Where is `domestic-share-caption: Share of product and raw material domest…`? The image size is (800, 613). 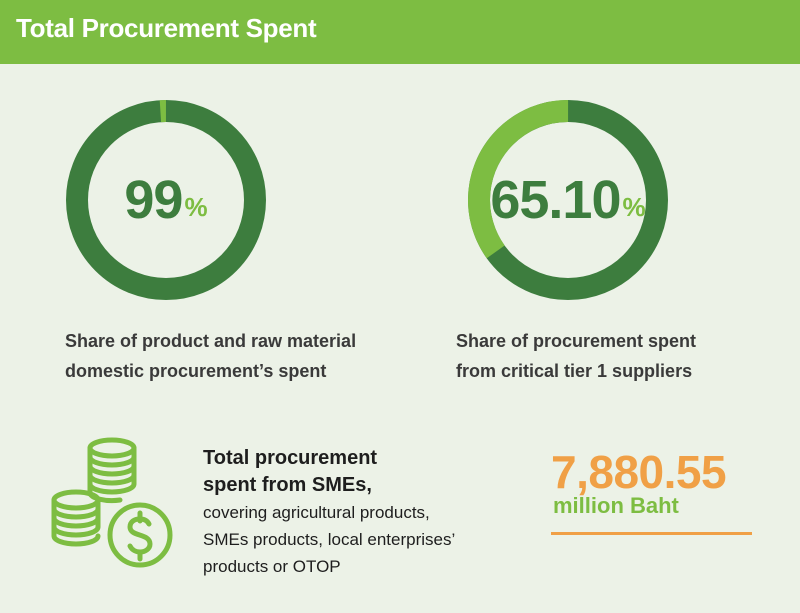
domestic-share-caption: Share of product and raw material domest… is located at coordinates (210, 356).